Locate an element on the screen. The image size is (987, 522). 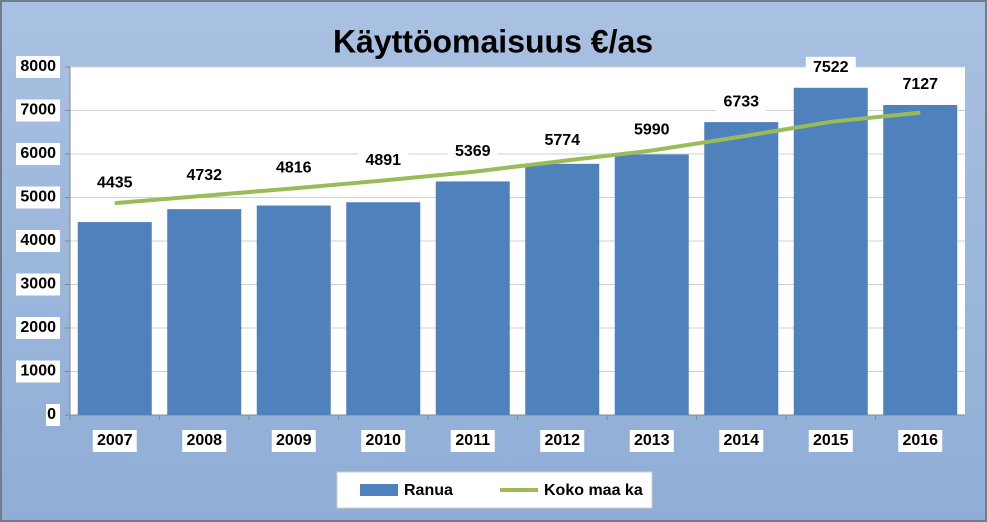
x-tick-label: 2014 is located at coordinates (741, 440).